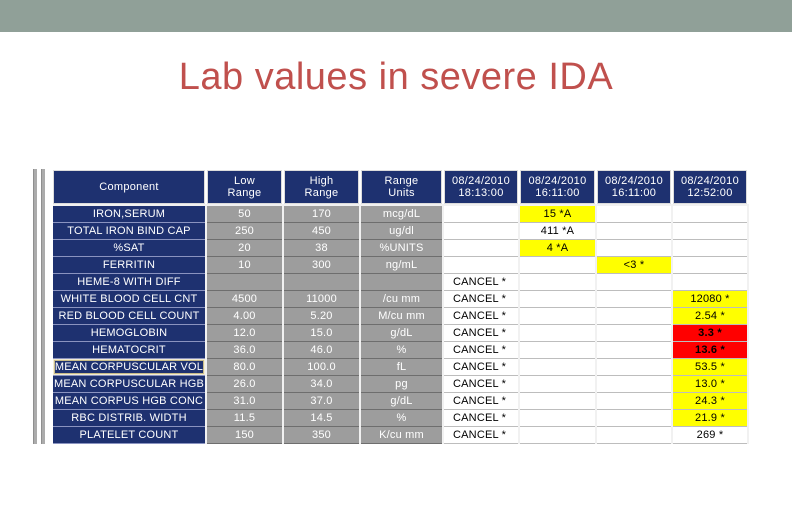 Image resolution: width=792 pixels, height=528 pixels. Describe the element at coordinates (710, 401) in the screenshot. I see `result-cell: 24.3 *` at that location.